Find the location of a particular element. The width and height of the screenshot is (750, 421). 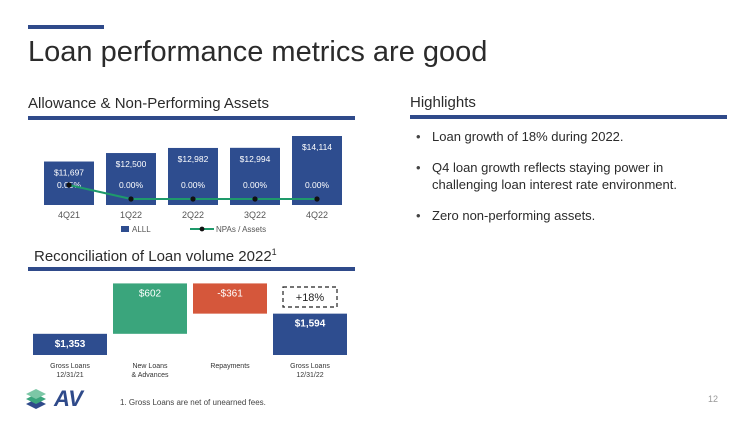

title-accent-bar is located at coordinates (66, 27).